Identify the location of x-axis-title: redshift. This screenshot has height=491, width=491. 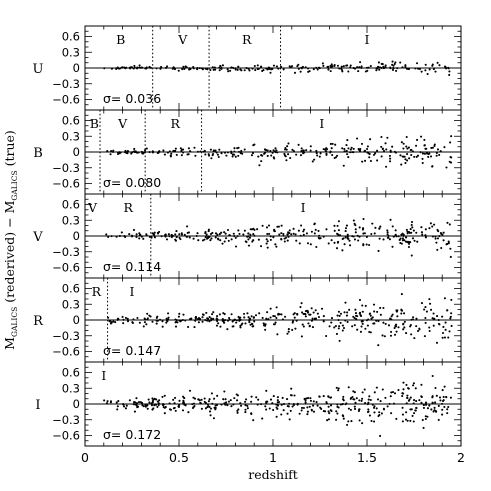
(273, 474).